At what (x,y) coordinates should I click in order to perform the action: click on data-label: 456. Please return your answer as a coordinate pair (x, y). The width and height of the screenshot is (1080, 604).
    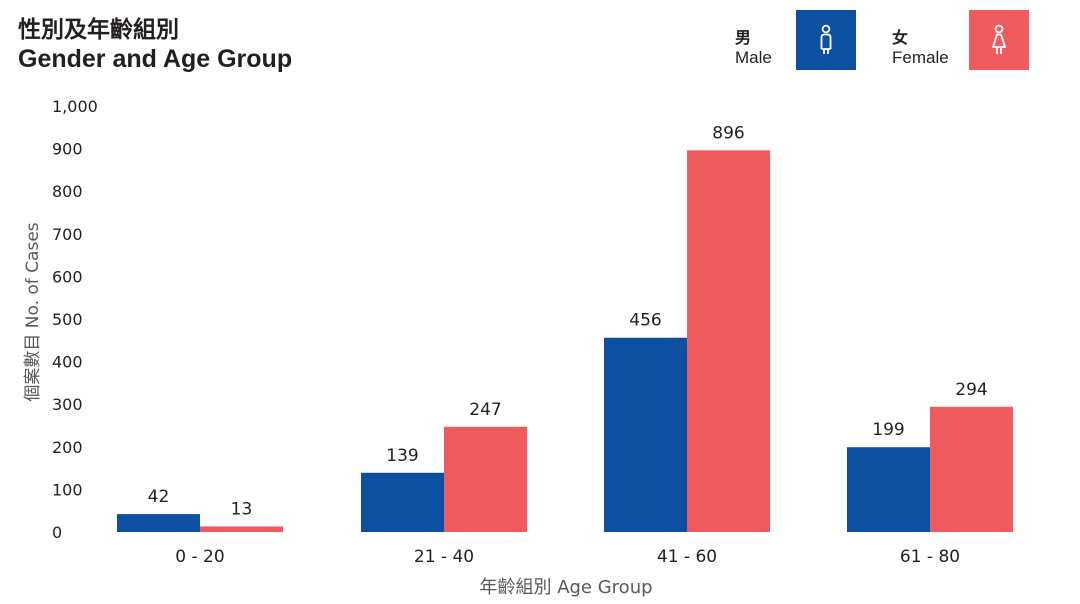
    Looking at the image, I should click on (645, 321).